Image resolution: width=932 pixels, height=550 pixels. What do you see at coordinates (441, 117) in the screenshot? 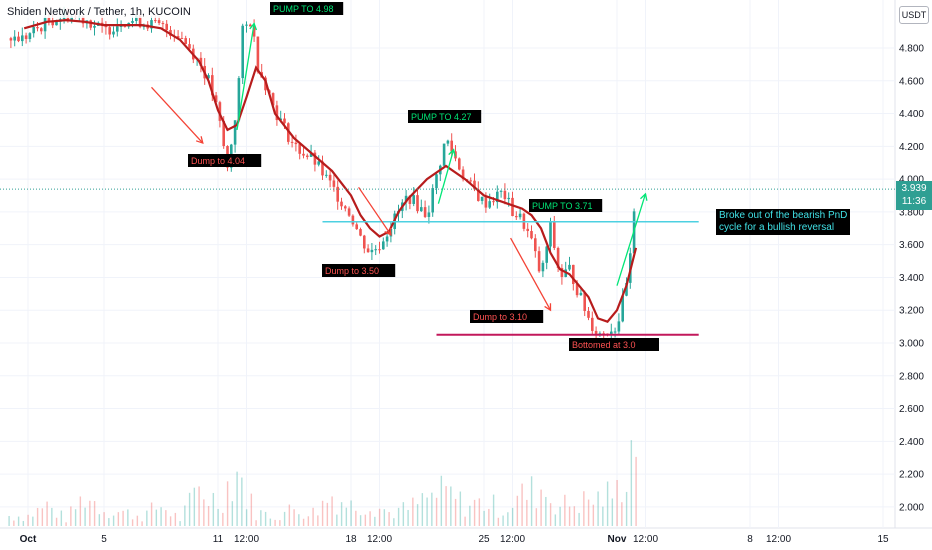
I see `pump2-label: PUMP TO 4.27` at bounding box center [441, 117].